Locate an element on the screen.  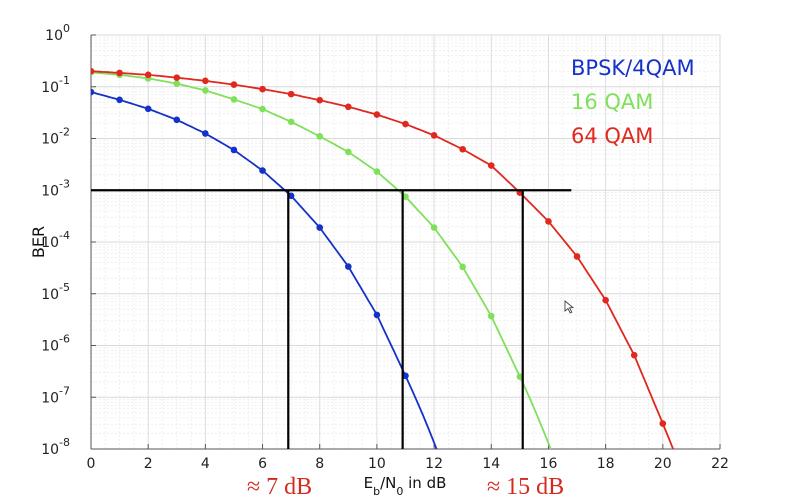
x-tick-label: 22 is located at coordinates (720, 464).